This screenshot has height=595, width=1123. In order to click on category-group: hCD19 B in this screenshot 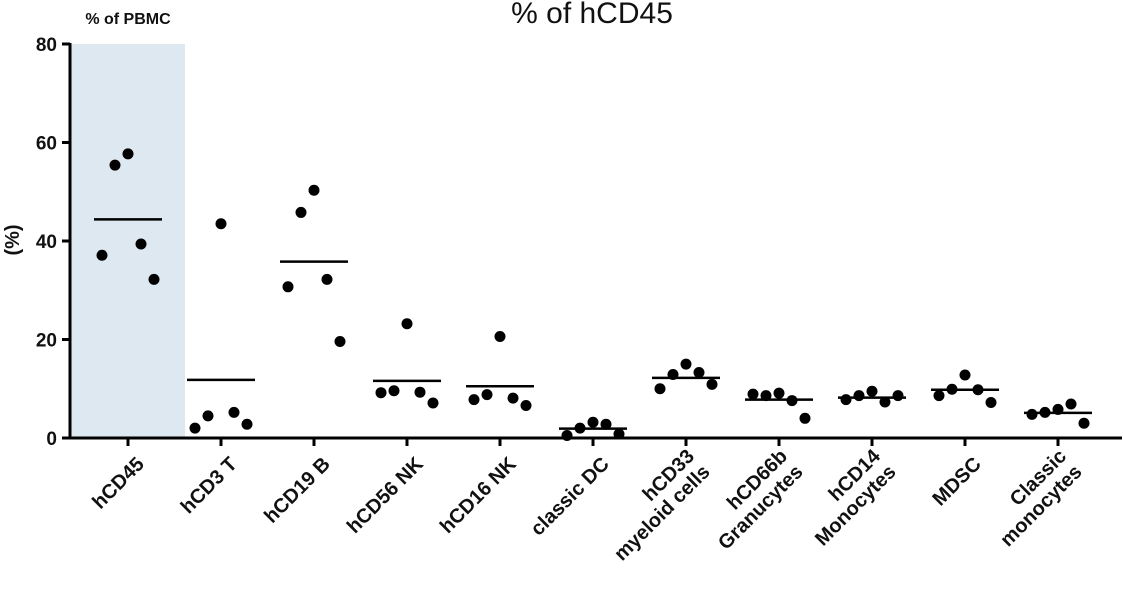, I will do `click(304, 356)`.